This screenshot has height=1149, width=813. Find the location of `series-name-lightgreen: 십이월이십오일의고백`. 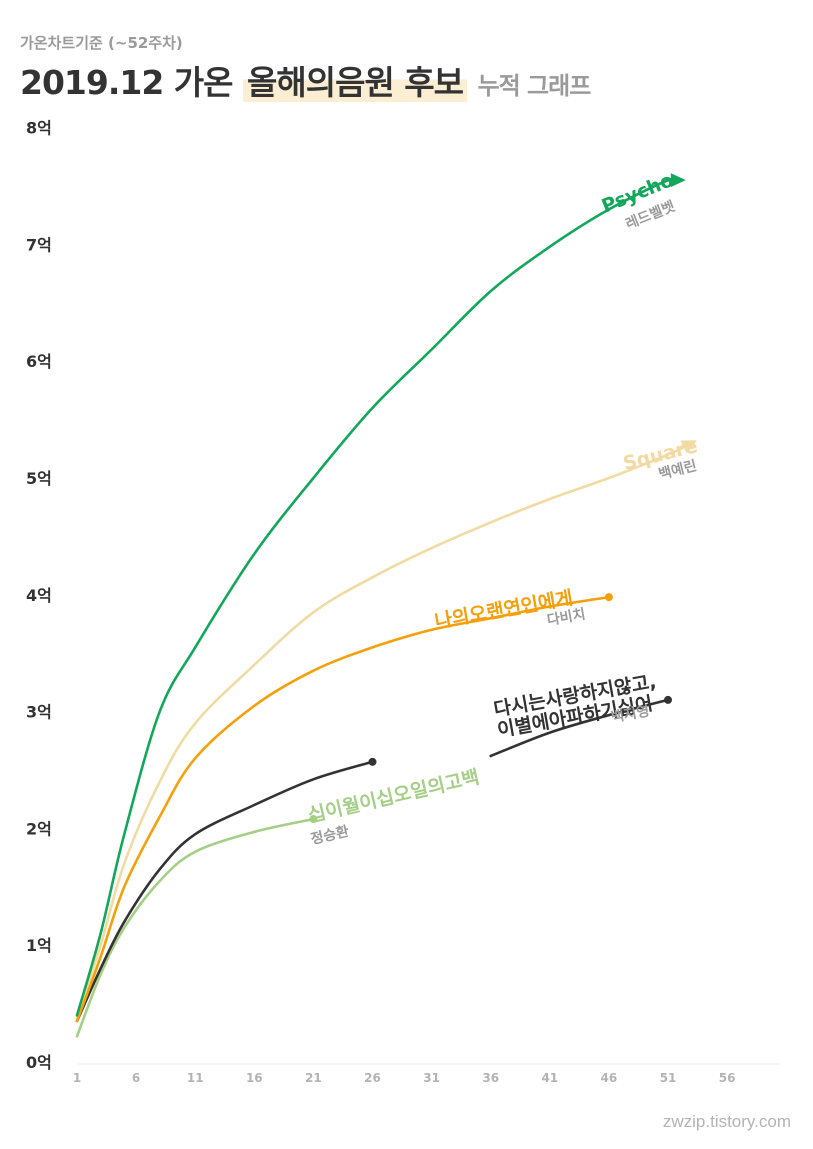

series-name-lightgreen: 십이월이십오일의고백 is located at coordinates (393, 796).